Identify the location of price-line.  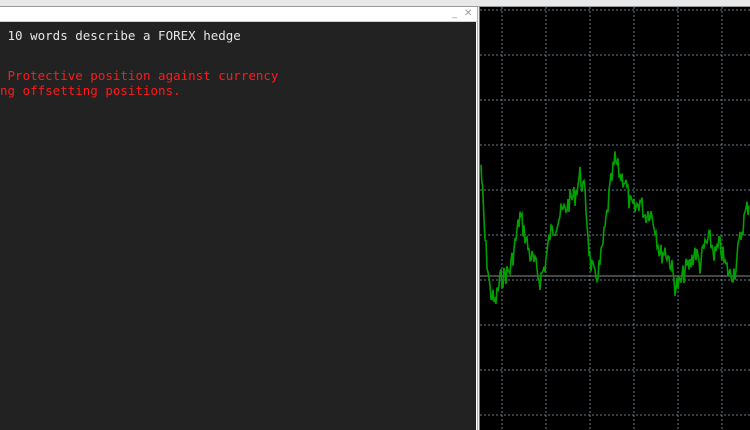
(615, 227).